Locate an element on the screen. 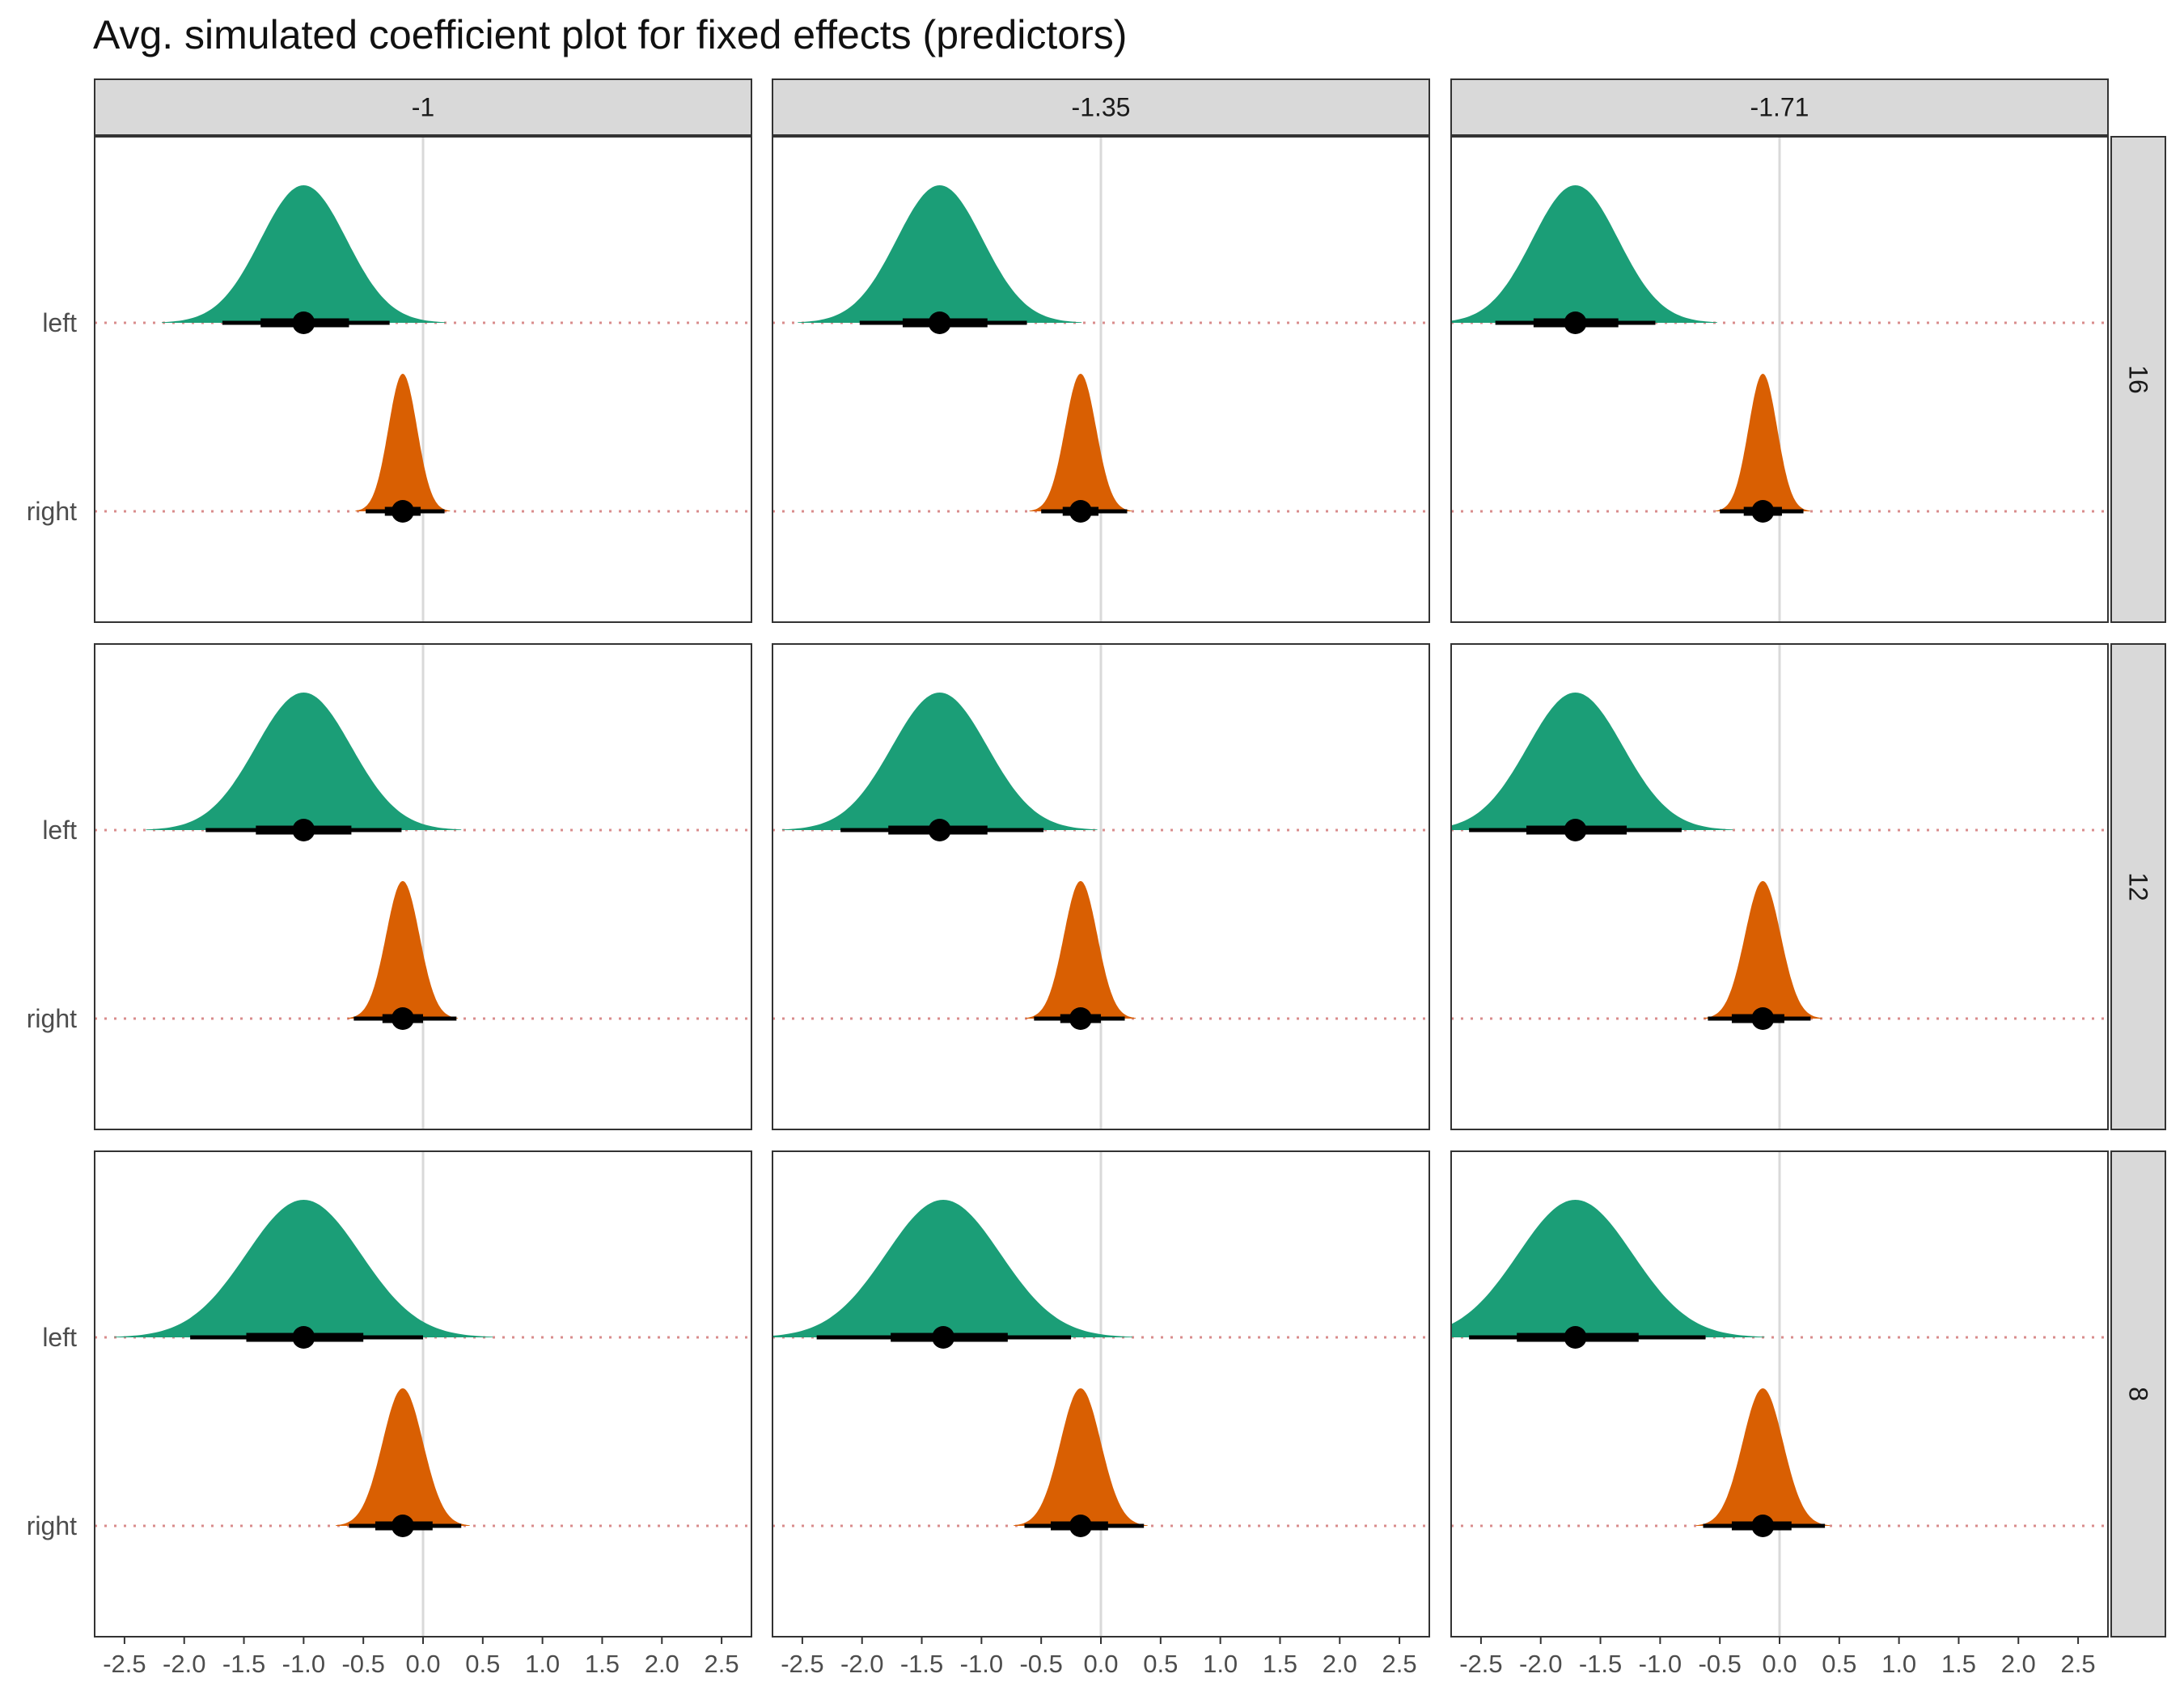  facet-label-col: -1.35 is located at coordinates (1101, 107).